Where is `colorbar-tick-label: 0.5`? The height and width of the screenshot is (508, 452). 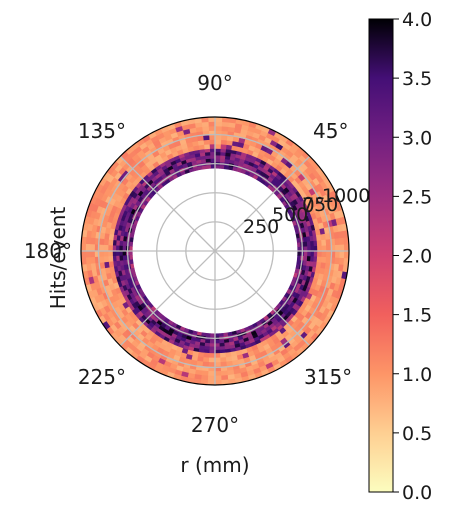 colorbar-tick-label: 0.5 is located at coordinates (417, 434).